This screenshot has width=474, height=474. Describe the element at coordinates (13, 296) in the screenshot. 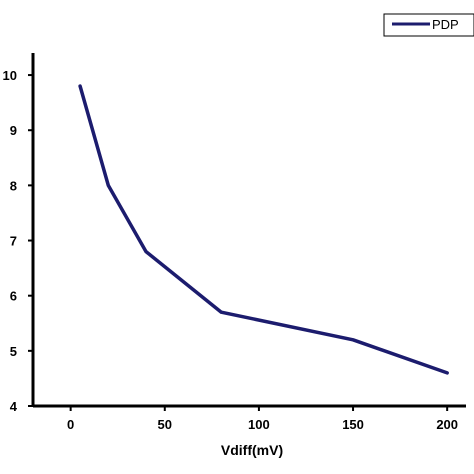

I see `y-tick-label: 6` at that location.